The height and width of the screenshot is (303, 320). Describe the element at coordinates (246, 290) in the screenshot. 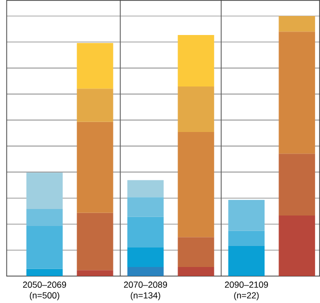

I see `x-tick-label: 2090–2109 (n=22)` at that location.